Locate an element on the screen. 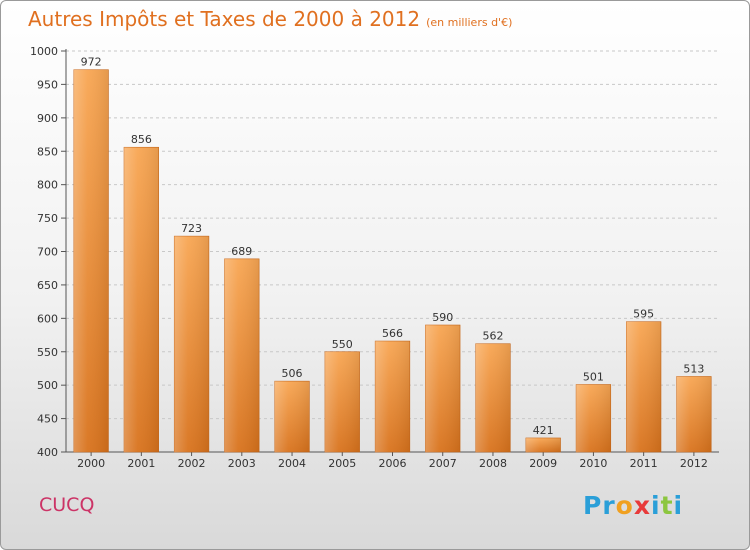  bar-value-label: 590 is located at coordinates (442, 317).